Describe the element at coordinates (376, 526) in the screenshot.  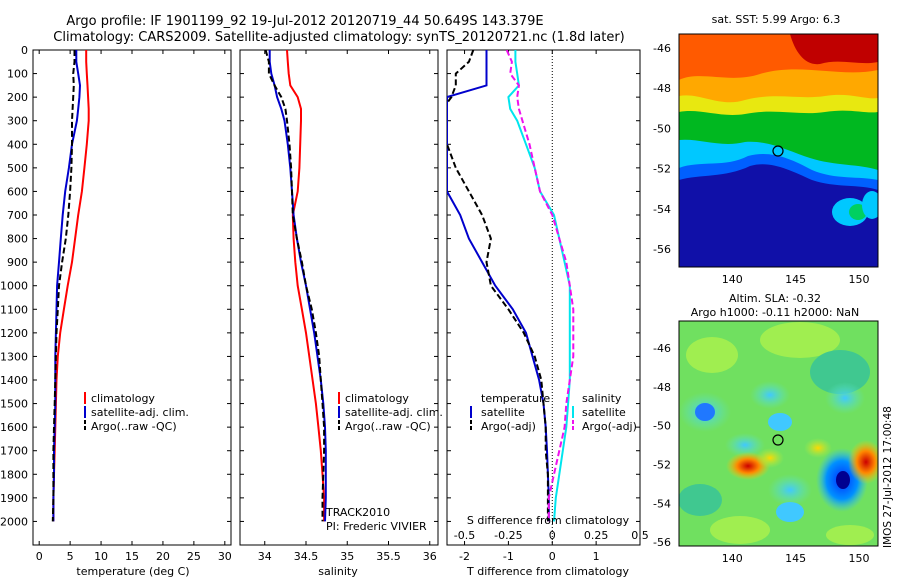
I see `pi-annotation: PI: Frederic VIVIER` at that location.